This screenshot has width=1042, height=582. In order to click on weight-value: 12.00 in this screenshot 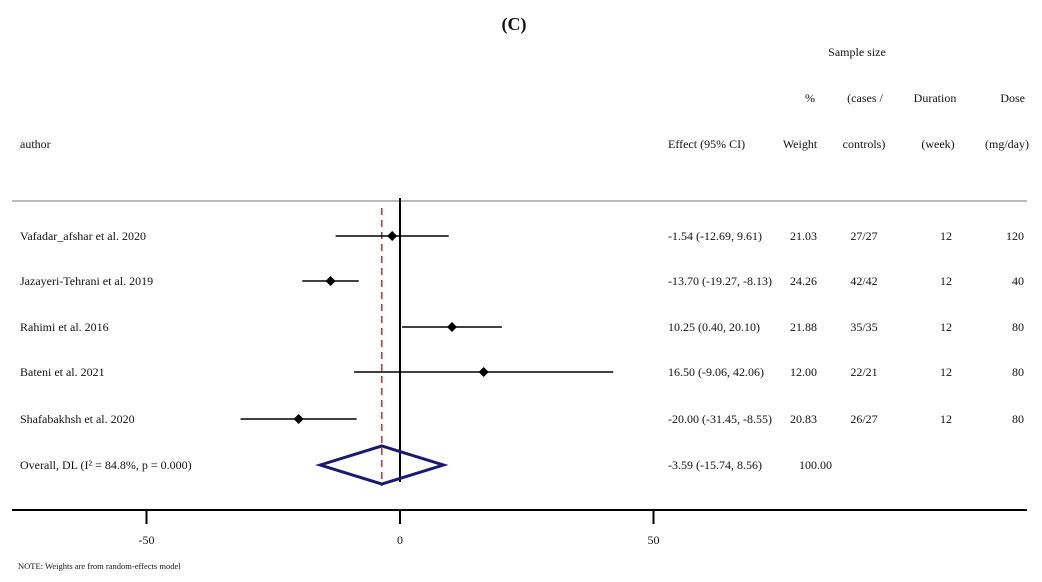, I will do `click(803, 372)`.